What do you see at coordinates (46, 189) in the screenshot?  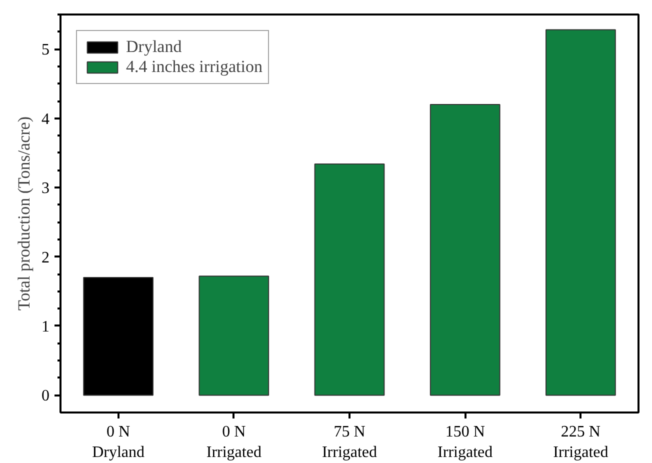 I see `y-tick-label: 3` at bounding box center [46, 189].